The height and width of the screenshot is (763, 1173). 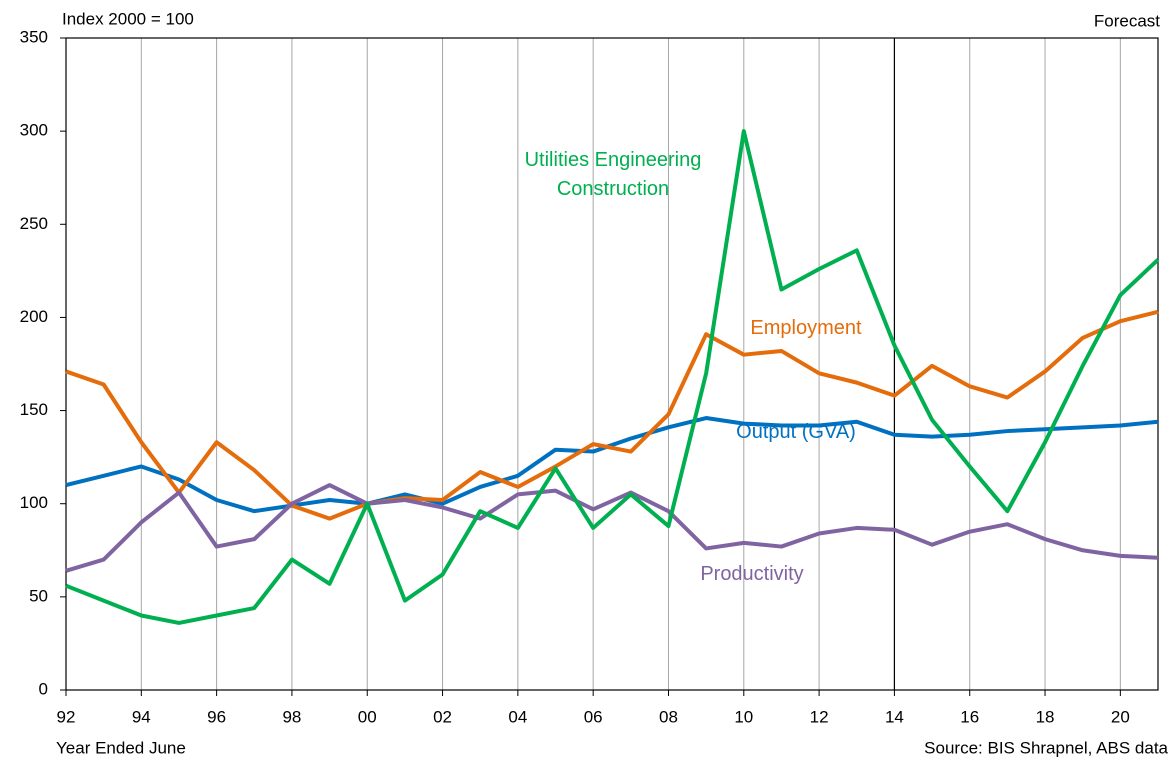 What do you see at coordinates (668, 716) in the screenshot?
I see `x-tick-label: 08` at bounding box center [668, 716].